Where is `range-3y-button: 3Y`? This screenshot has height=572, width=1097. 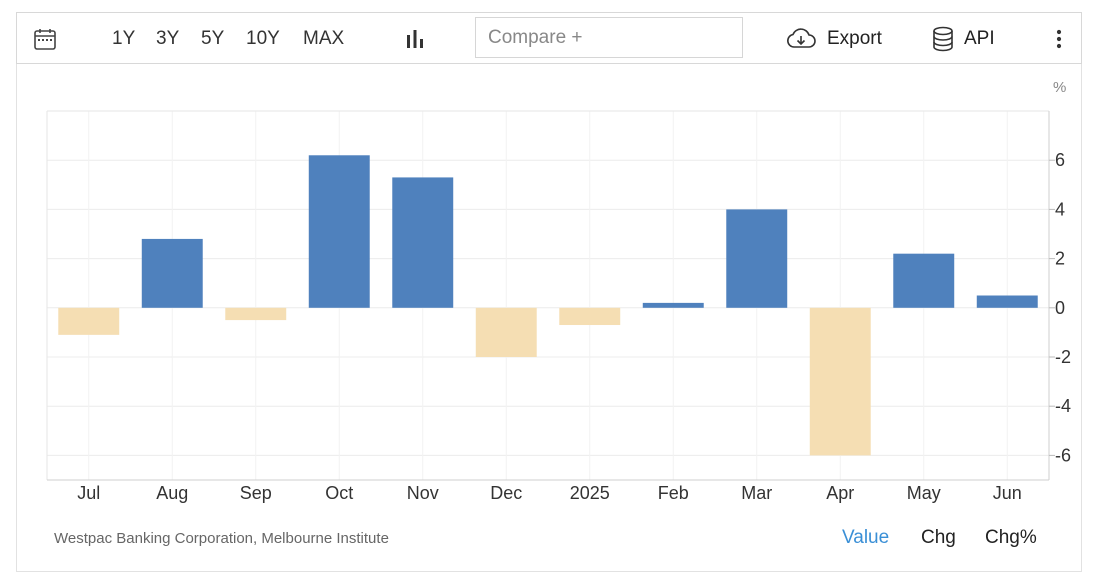
range-3y-button: 3Y is located at coordinates (168, 38).